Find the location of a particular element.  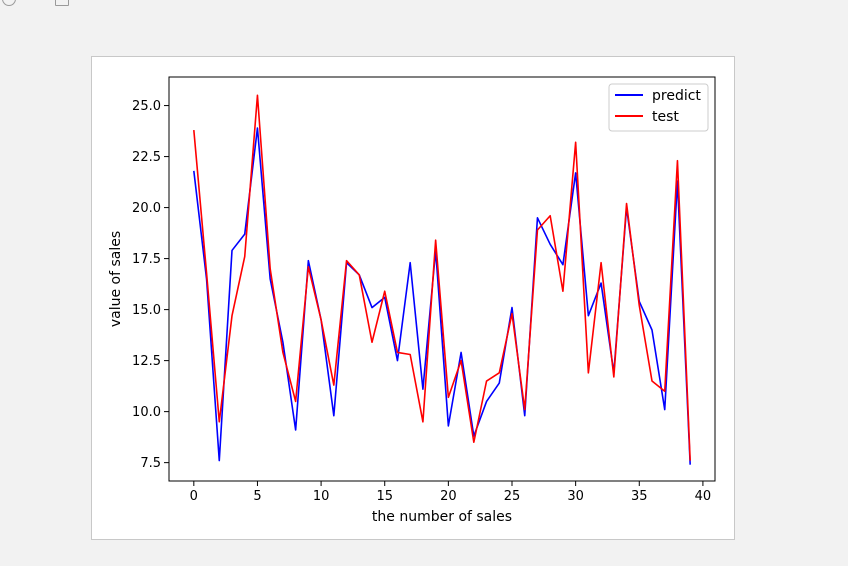

y-tick-label: 15.0 is located at coordinates (146, 310).